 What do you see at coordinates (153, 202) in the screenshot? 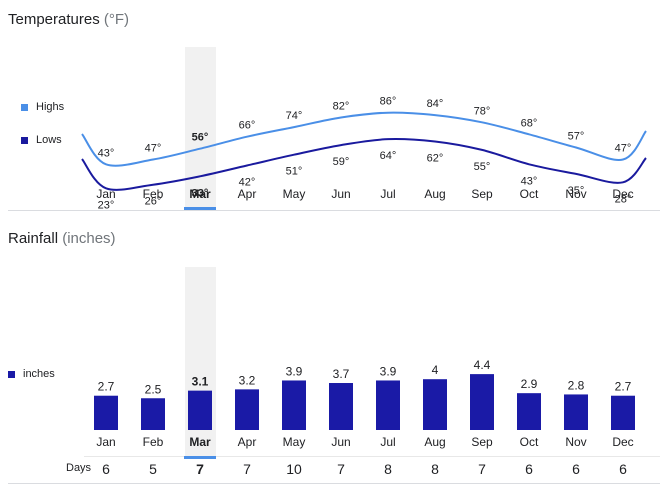
I see `lows-label-feb: 26°` at bounding box center [153, 202].